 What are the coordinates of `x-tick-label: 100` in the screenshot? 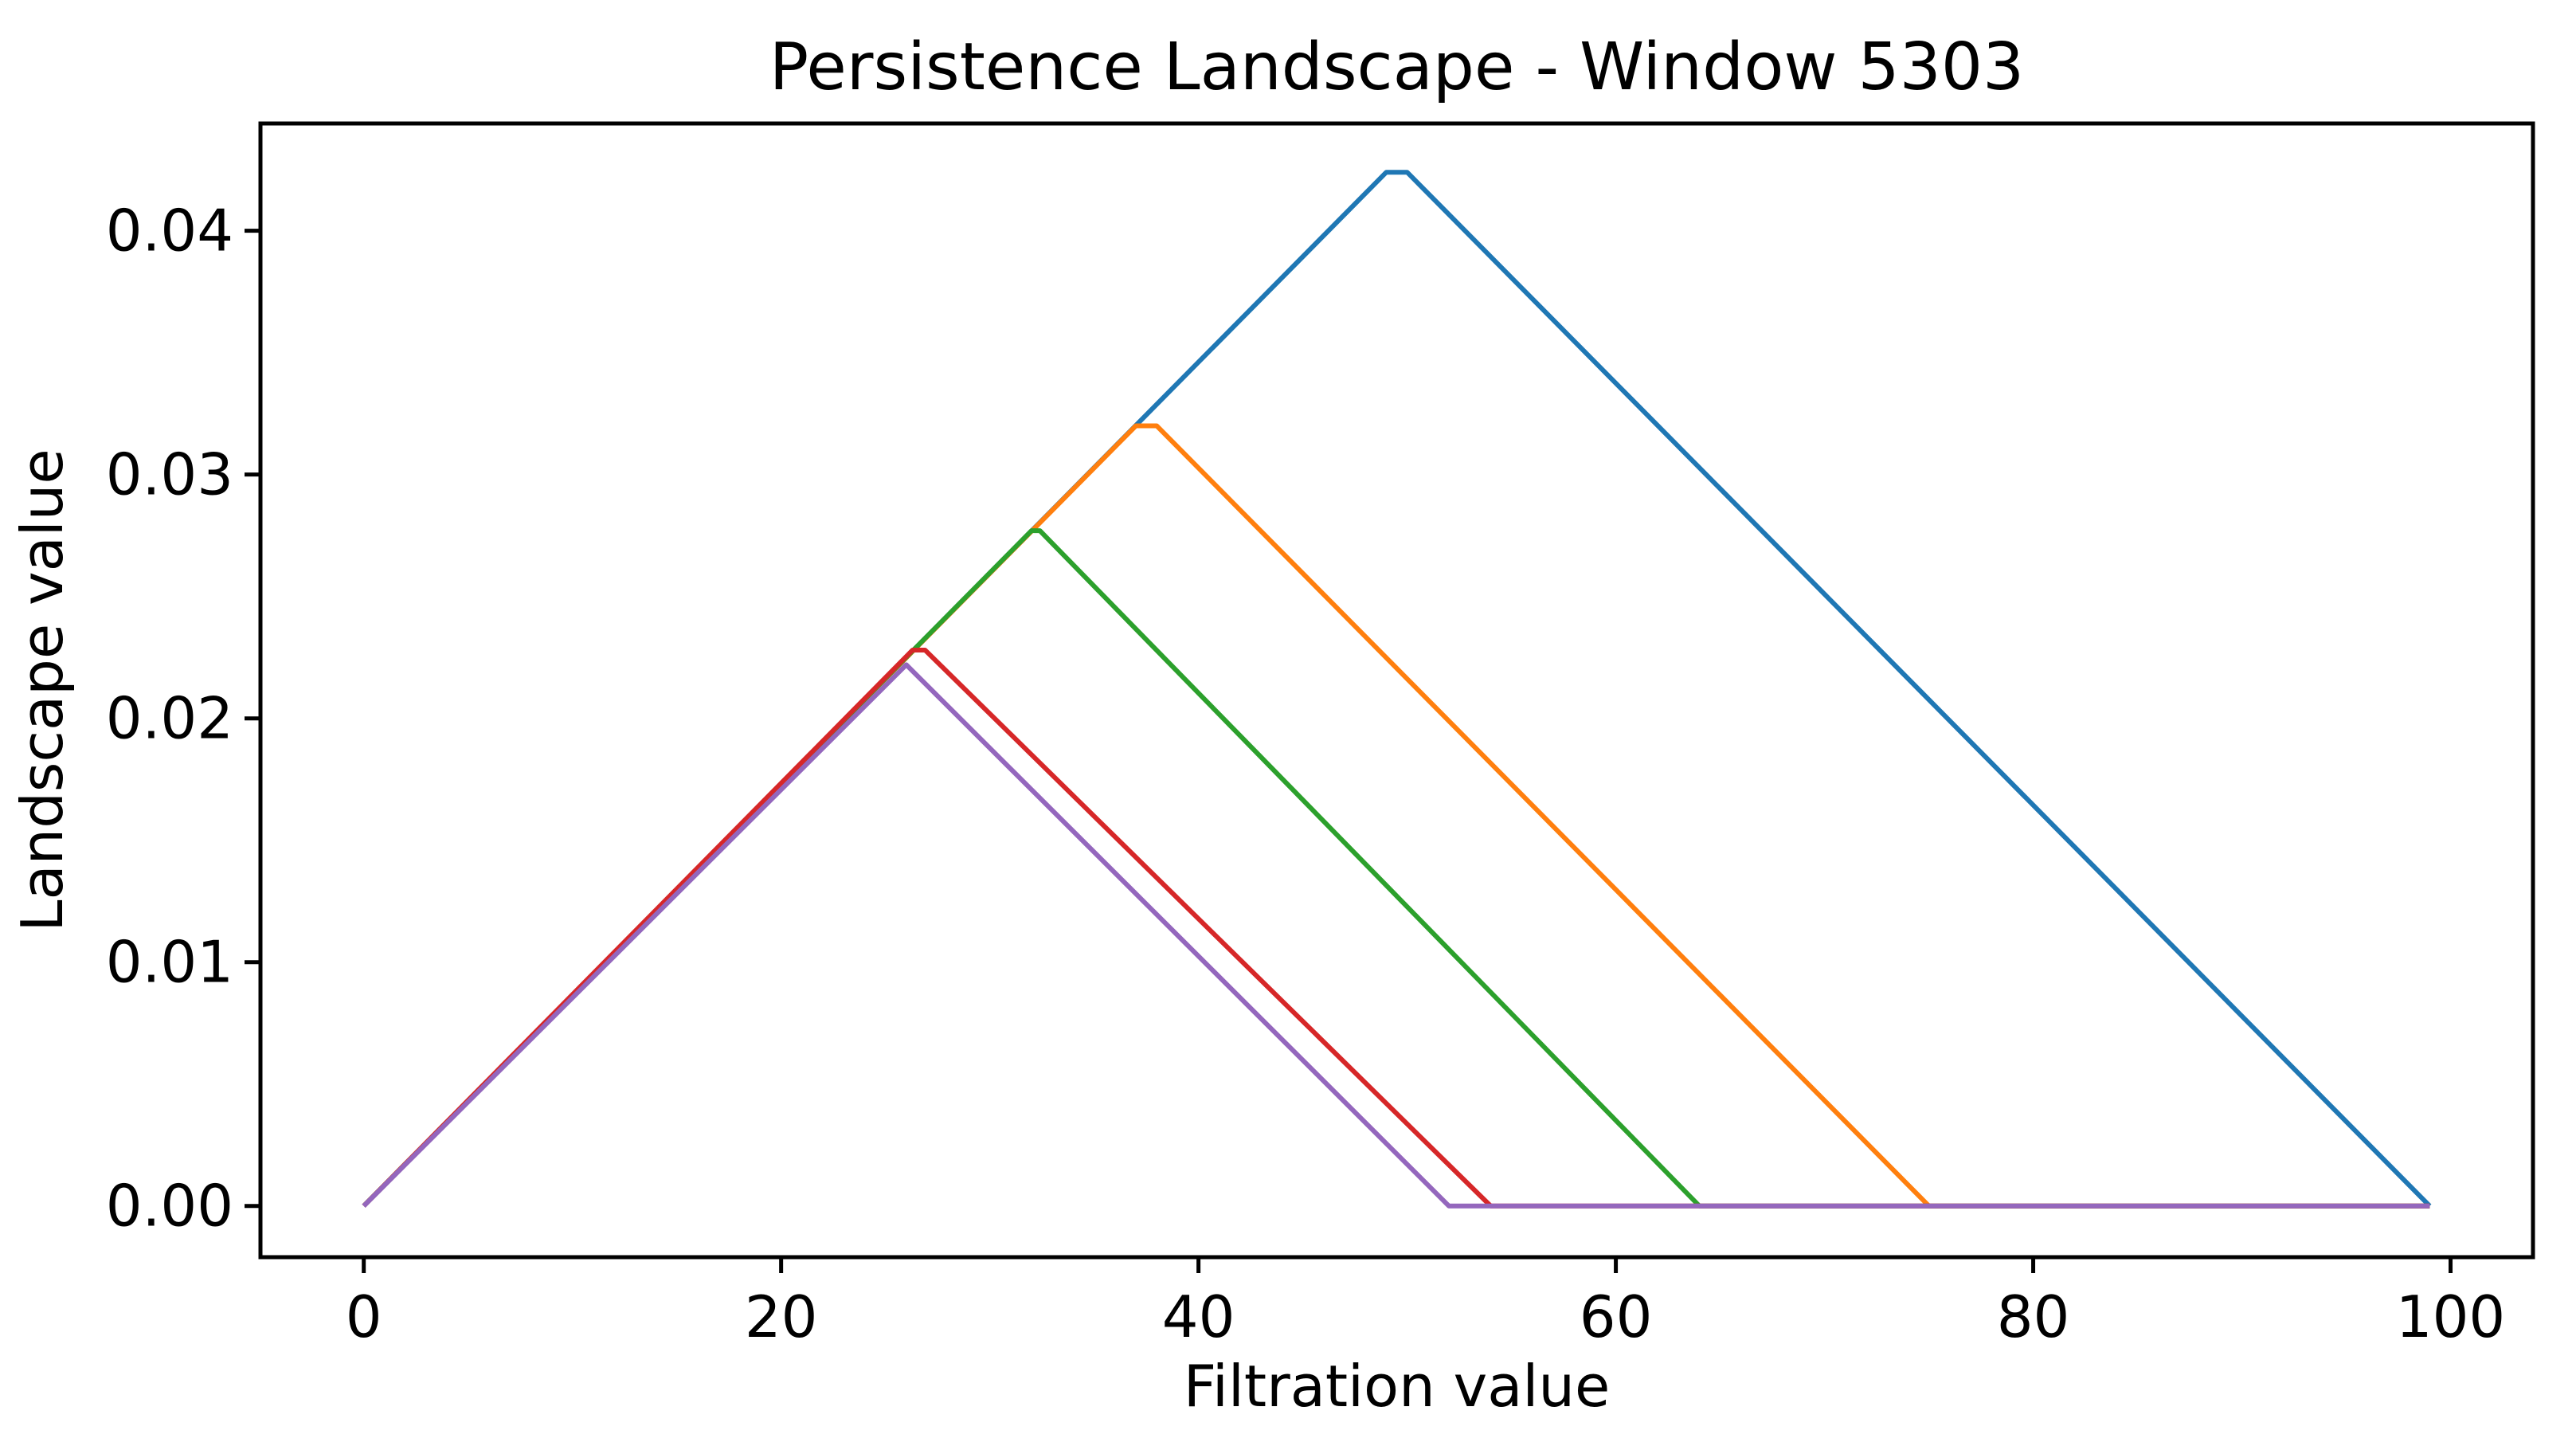 It's located at (2450, 1317).